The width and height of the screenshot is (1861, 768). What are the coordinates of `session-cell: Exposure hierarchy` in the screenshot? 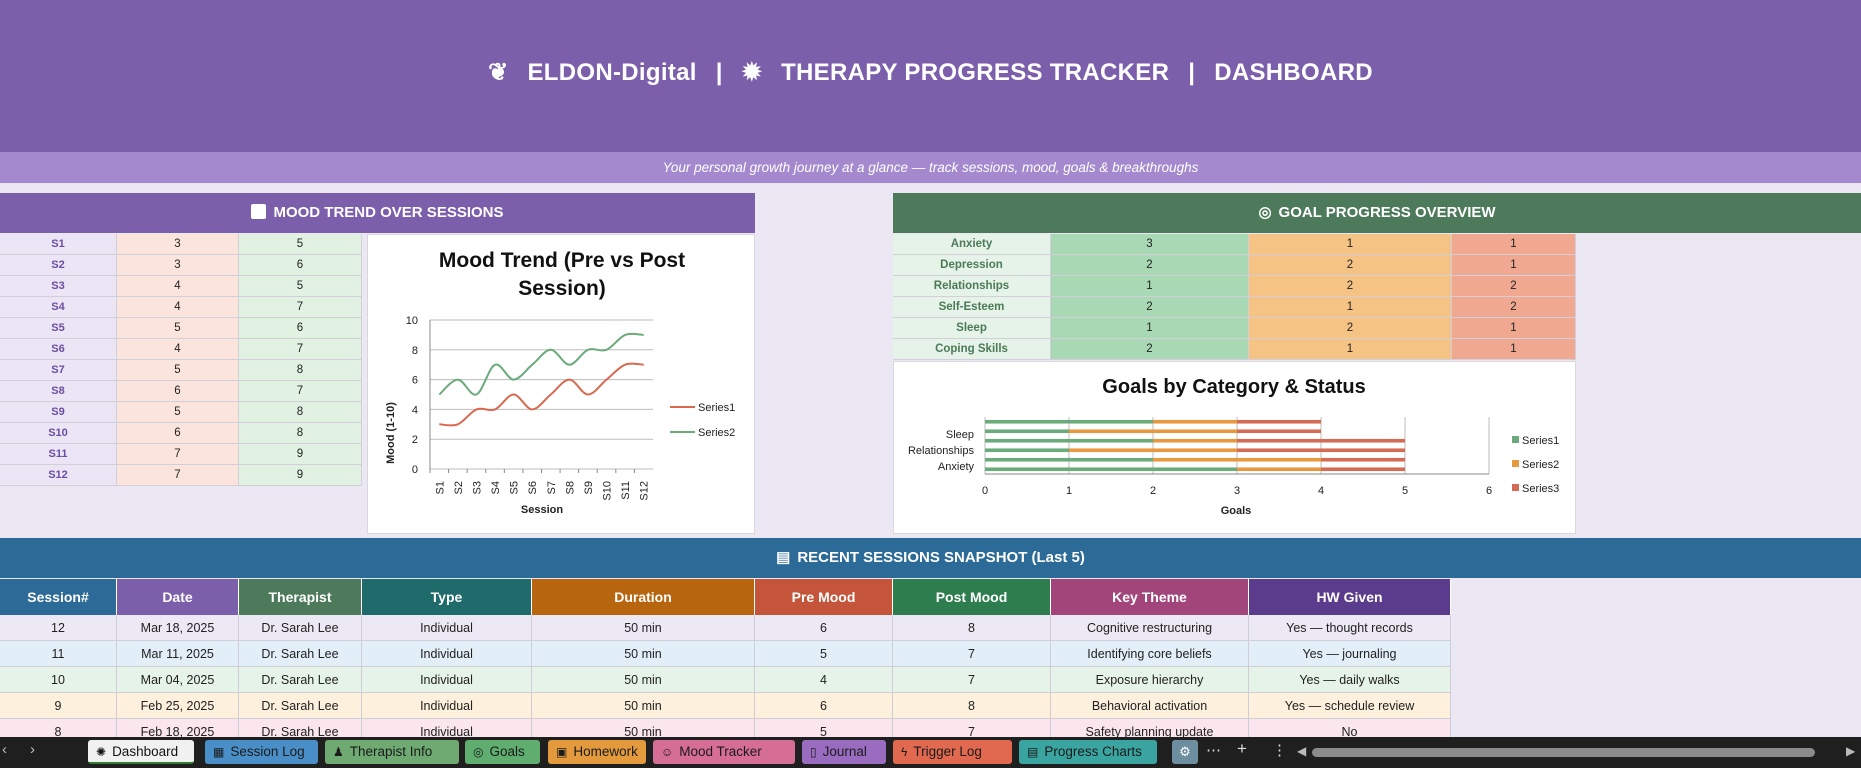 It's located at (1150, 680).